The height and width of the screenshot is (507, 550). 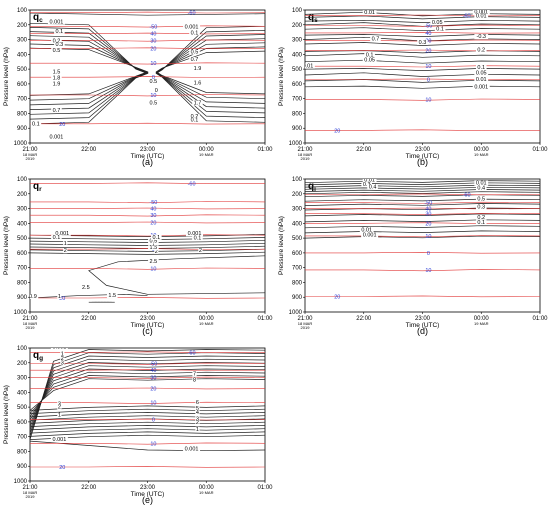 What do you see at coordinates (540, 319) in the screenshot?
I see `x-tick-label: 01:00` at bounding box center [540, 319].